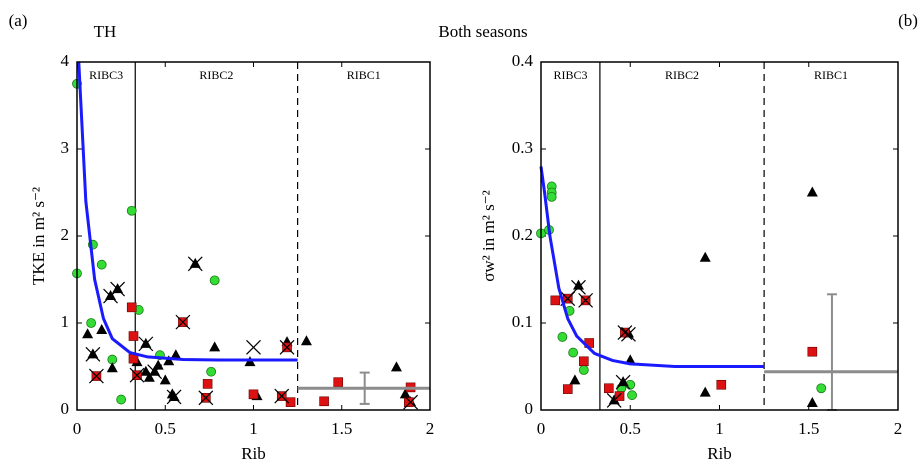  I want to click on y-tick-label: 4, so click(65, 60).